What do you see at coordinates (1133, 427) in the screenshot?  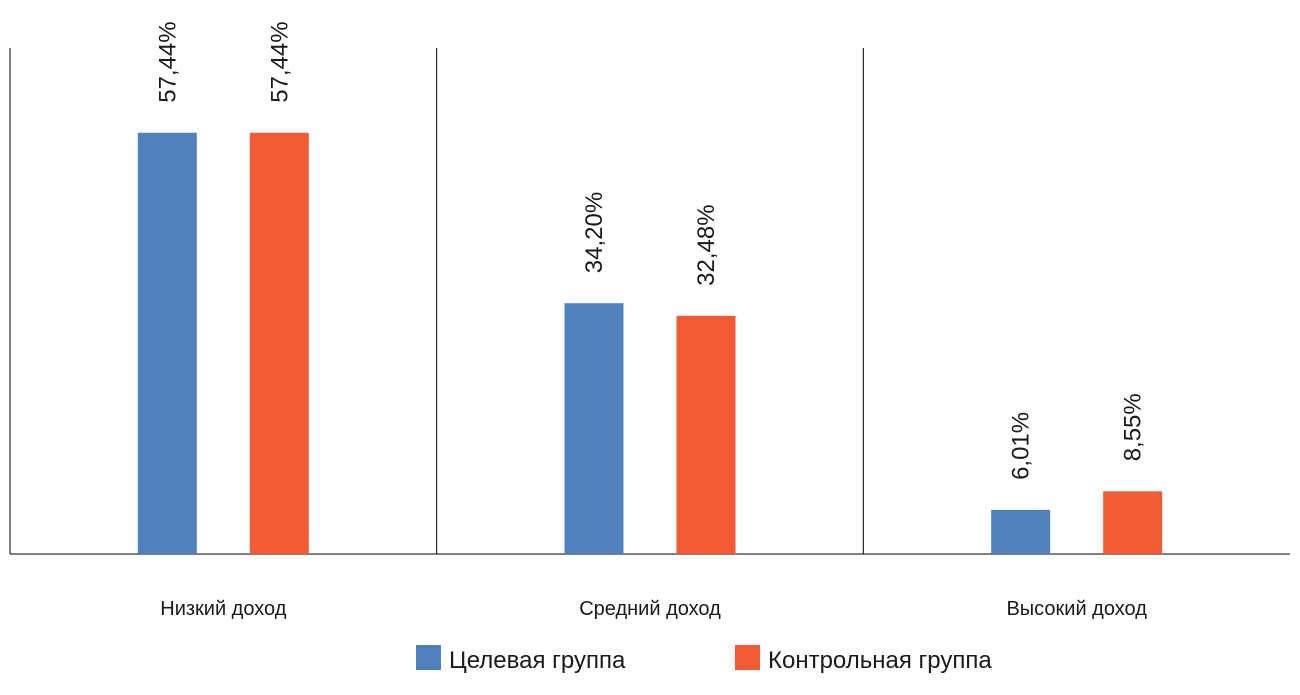 I see `bar-data-label: 8,55%` at bounding box center [1133, 427].